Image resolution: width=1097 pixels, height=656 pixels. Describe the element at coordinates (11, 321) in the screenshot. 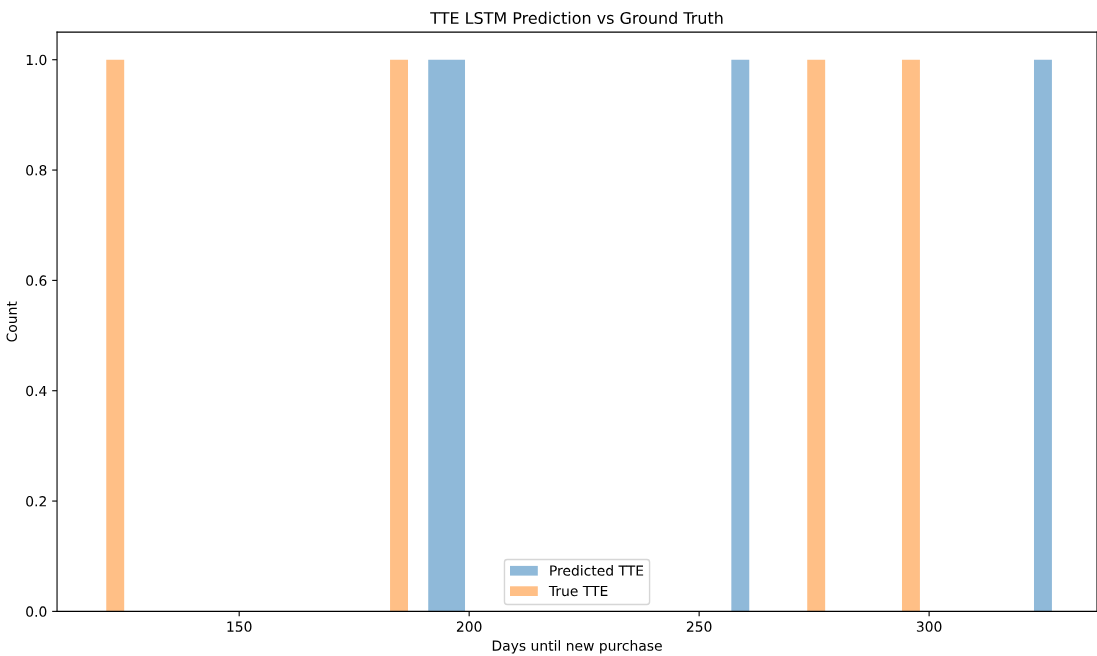

I see `y-axis-title: Count` at that location.